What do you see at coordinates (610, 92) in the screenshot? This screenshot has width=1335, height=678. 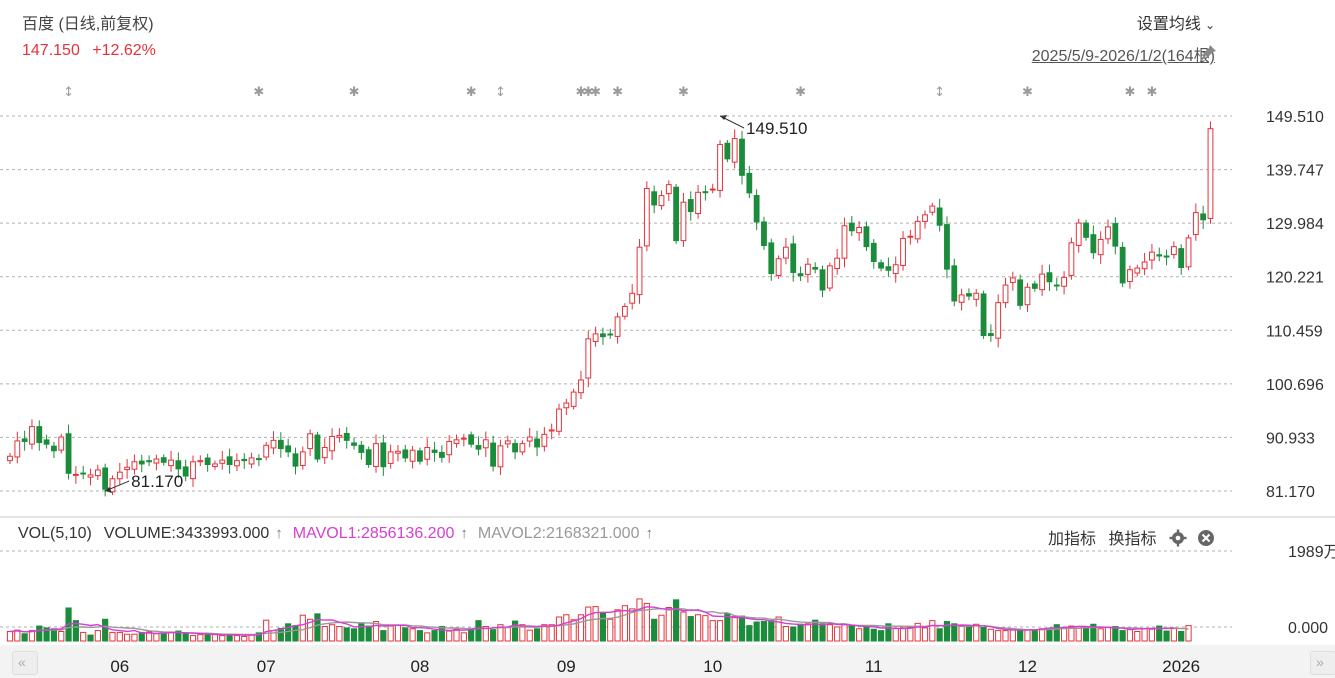 I see `event-markers: ↕ ✱ ✱ ✱ ↕ ✱✱✱ ✱ ✱ ✱ ↕ ✱ ✱ ✱` at bounding box center [610, 92].